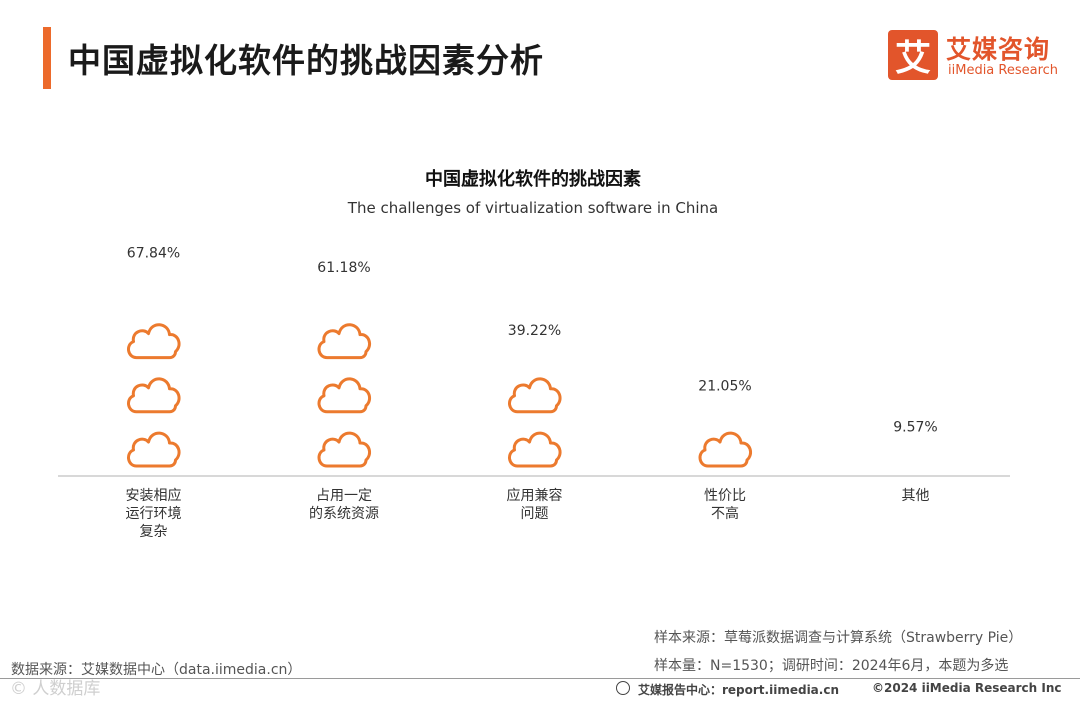  I want to click on sample-source: 样本来源：草莓派数据调查与计算系统（Strawberry Pie）, so click(838, 638).